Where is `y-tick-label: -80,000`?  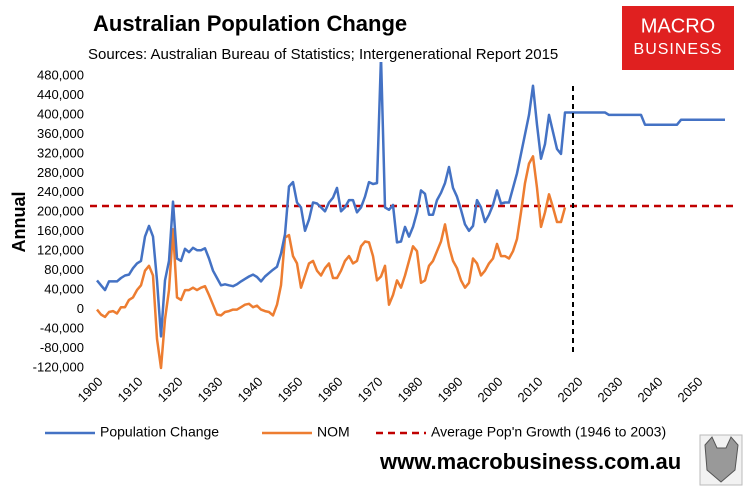
y-tick-label: -80,000 is located at coordinates (62, 347).